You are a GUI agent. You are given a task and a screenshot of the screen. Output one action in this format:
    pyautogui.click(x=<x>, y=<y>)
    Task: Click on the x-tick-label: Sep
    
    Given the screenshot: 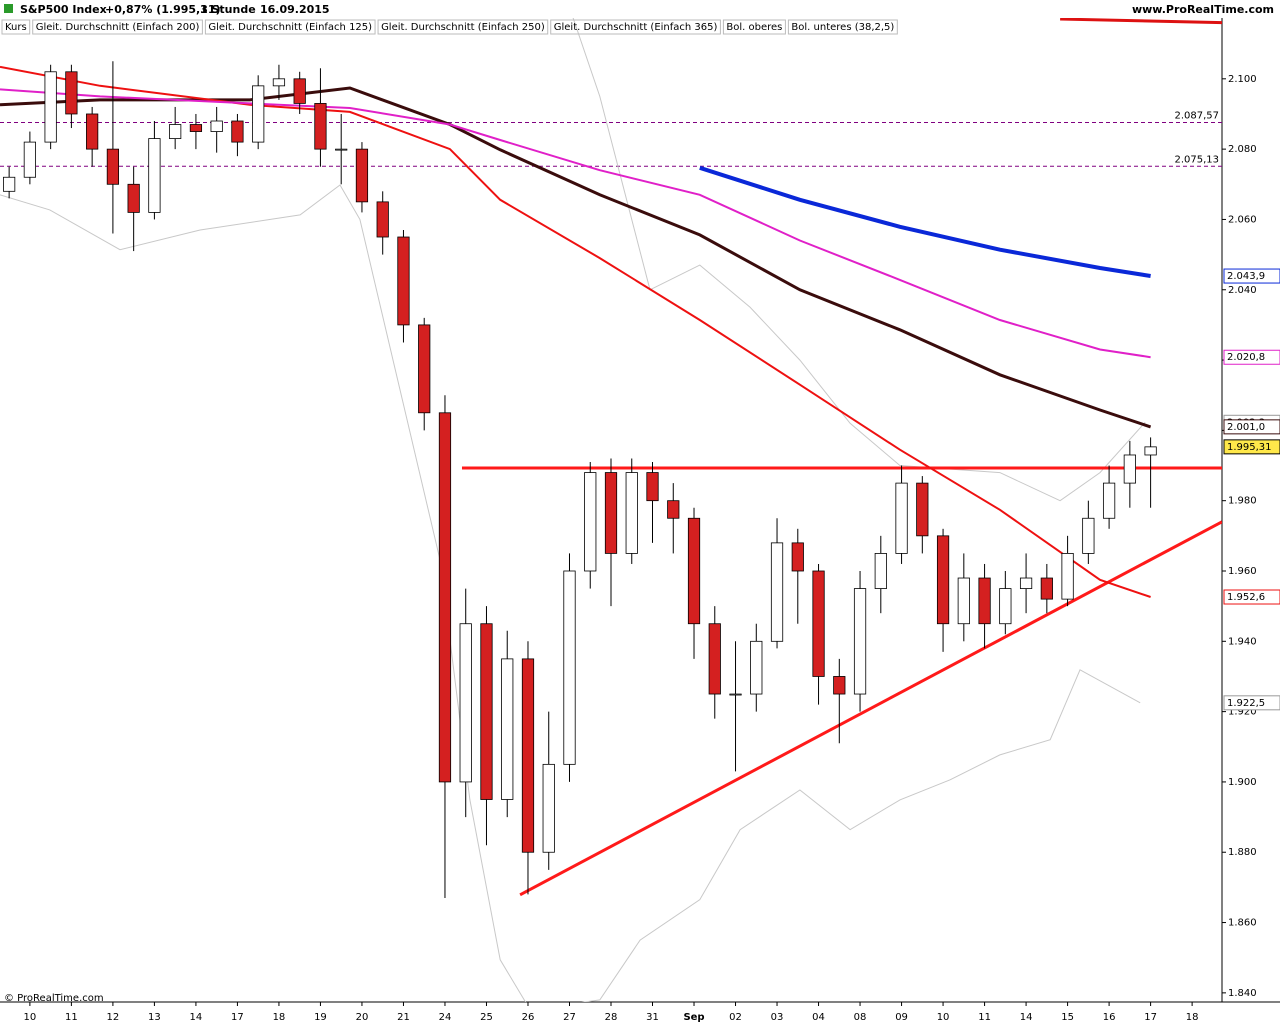 What is the action you would take?
    pyautogui.click(x=693, y=1017)
    